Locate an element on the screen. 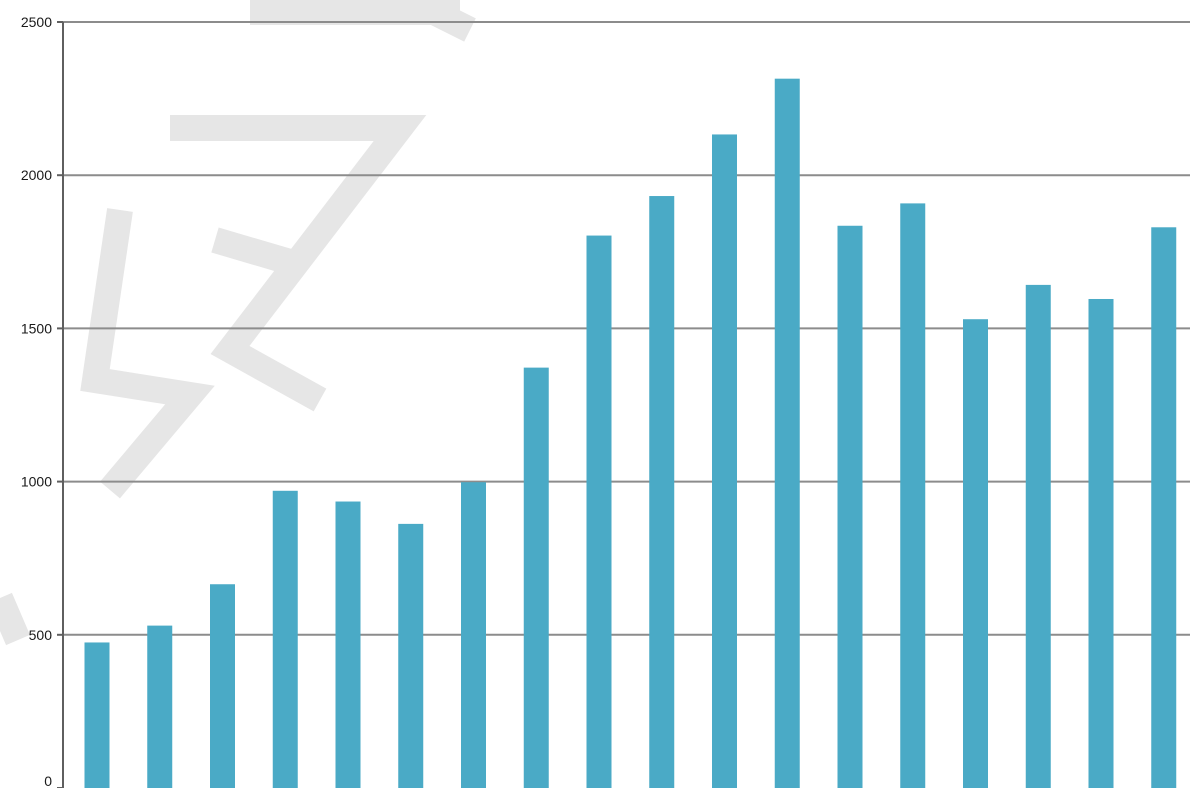 The image size is (1198, 788). y-tick-labels: 0 500 1000 1500 2000 2500 is located at coordinates (36, 401).